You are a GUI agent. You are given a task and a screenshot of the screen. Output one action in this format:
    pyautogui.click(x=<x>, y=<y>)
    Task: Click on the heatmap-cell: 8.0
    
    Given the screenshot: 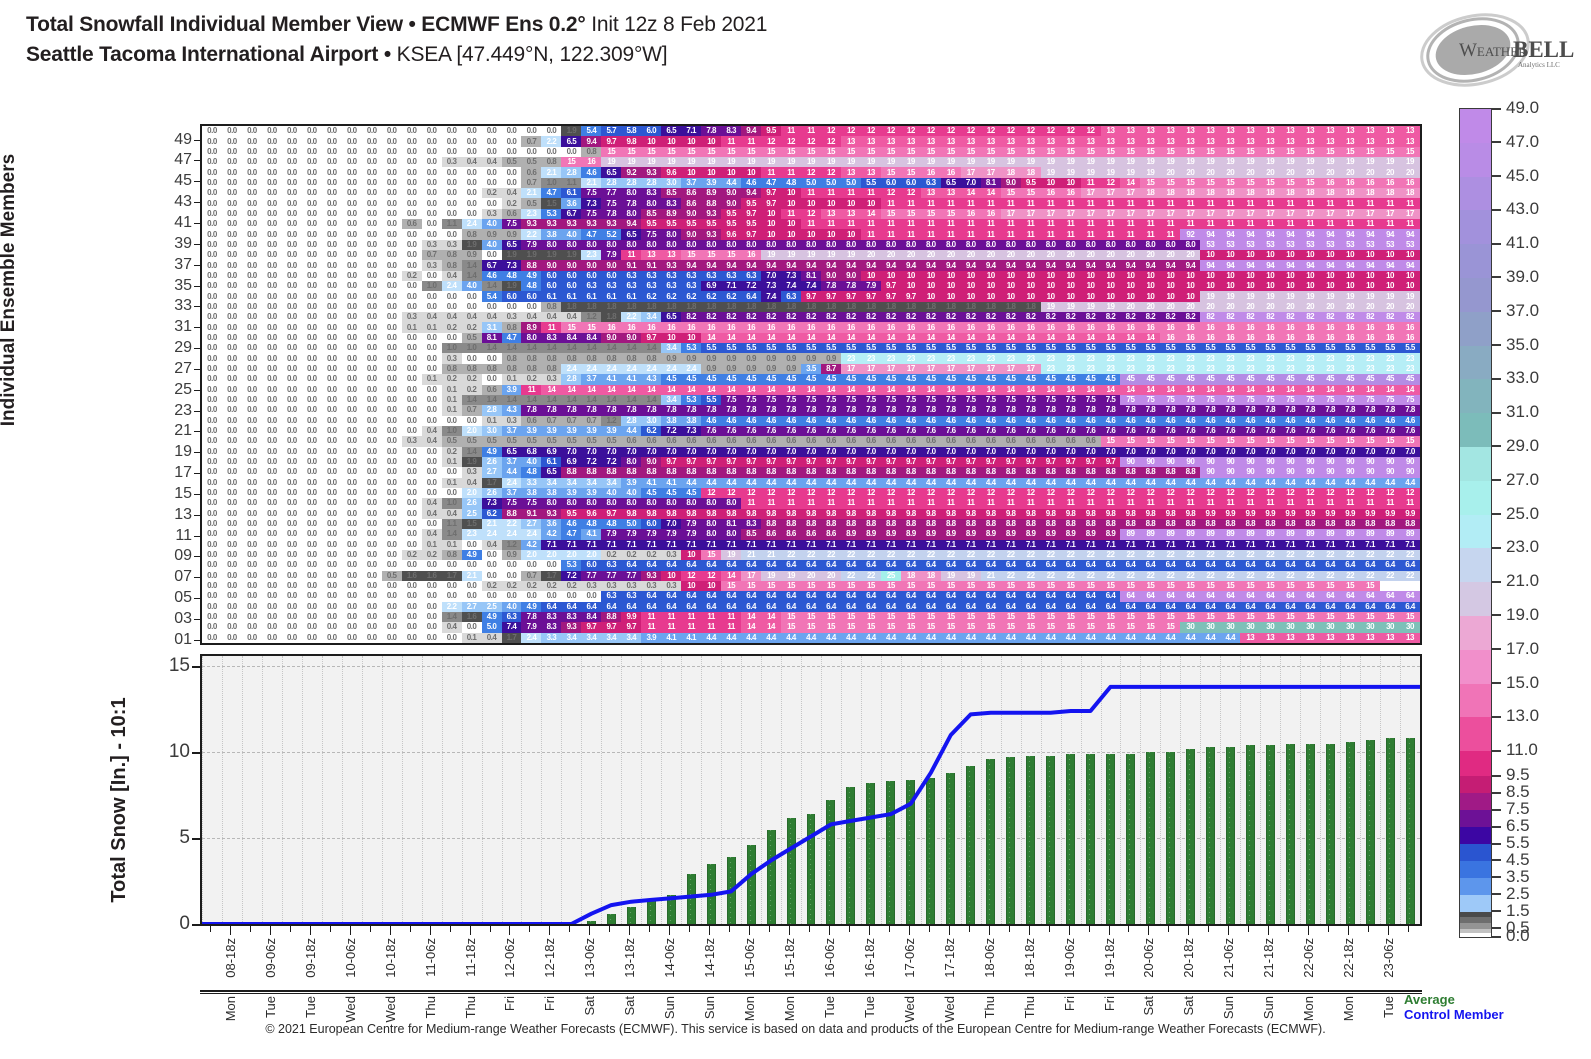 What is the action you would take?
    pyautogui.click(x=1170, y=245)
    